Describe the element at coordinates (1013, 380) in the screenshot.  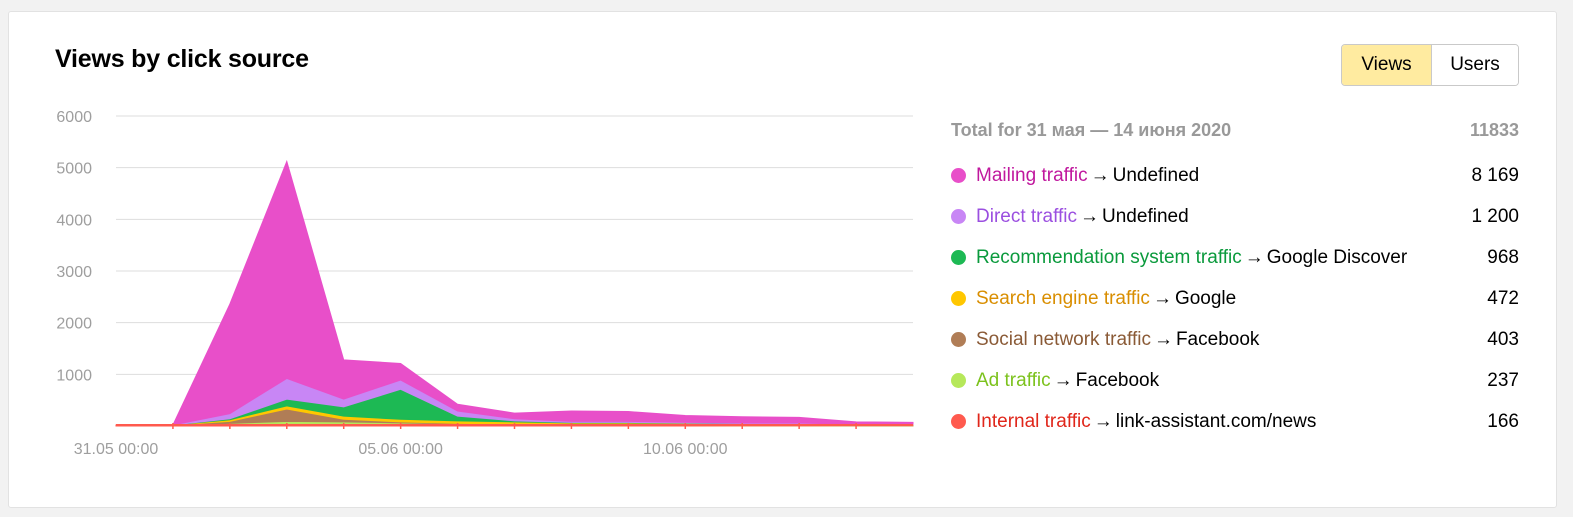
I see `legend-source-link: Ad traffic` at that location.